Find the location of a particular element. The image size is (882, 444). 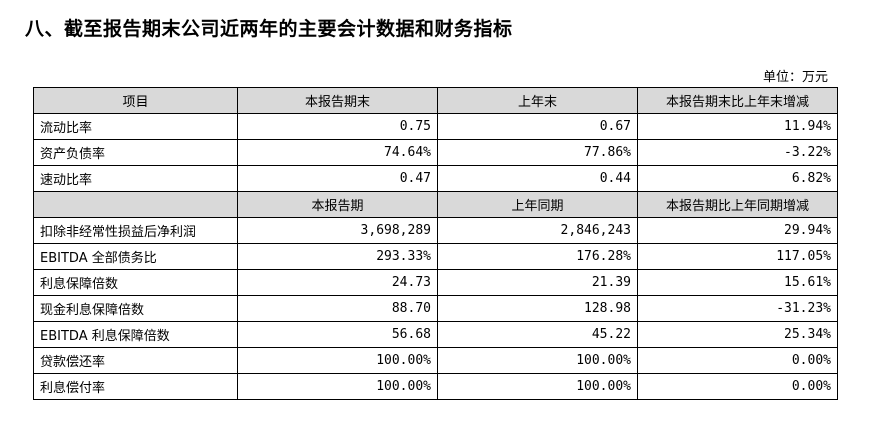

row-label: 贷款偿还率 is located at coordinates (135, 360).